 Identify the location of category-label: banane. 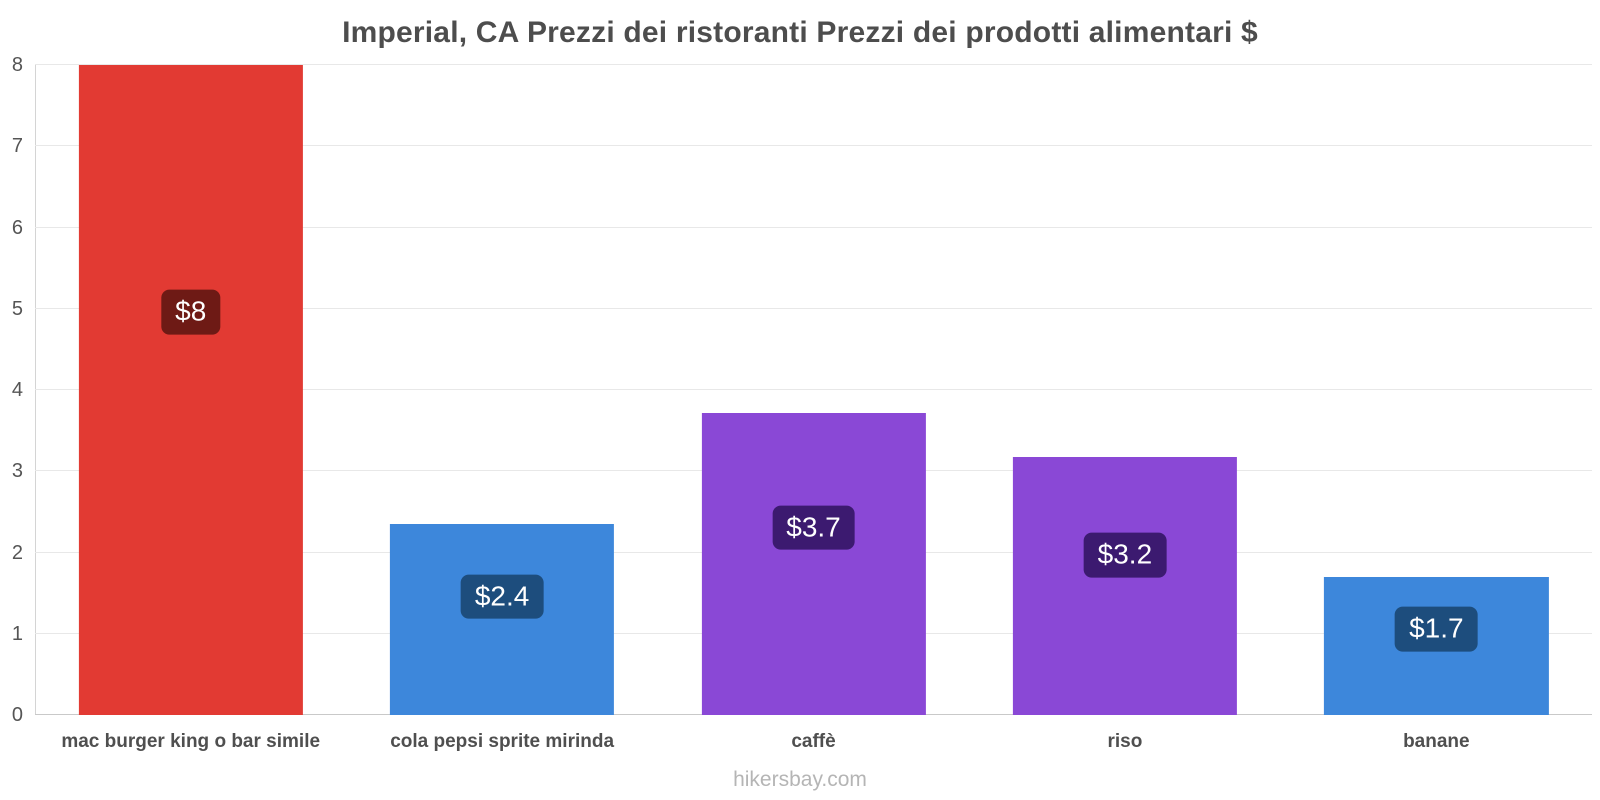
(1436, 741).